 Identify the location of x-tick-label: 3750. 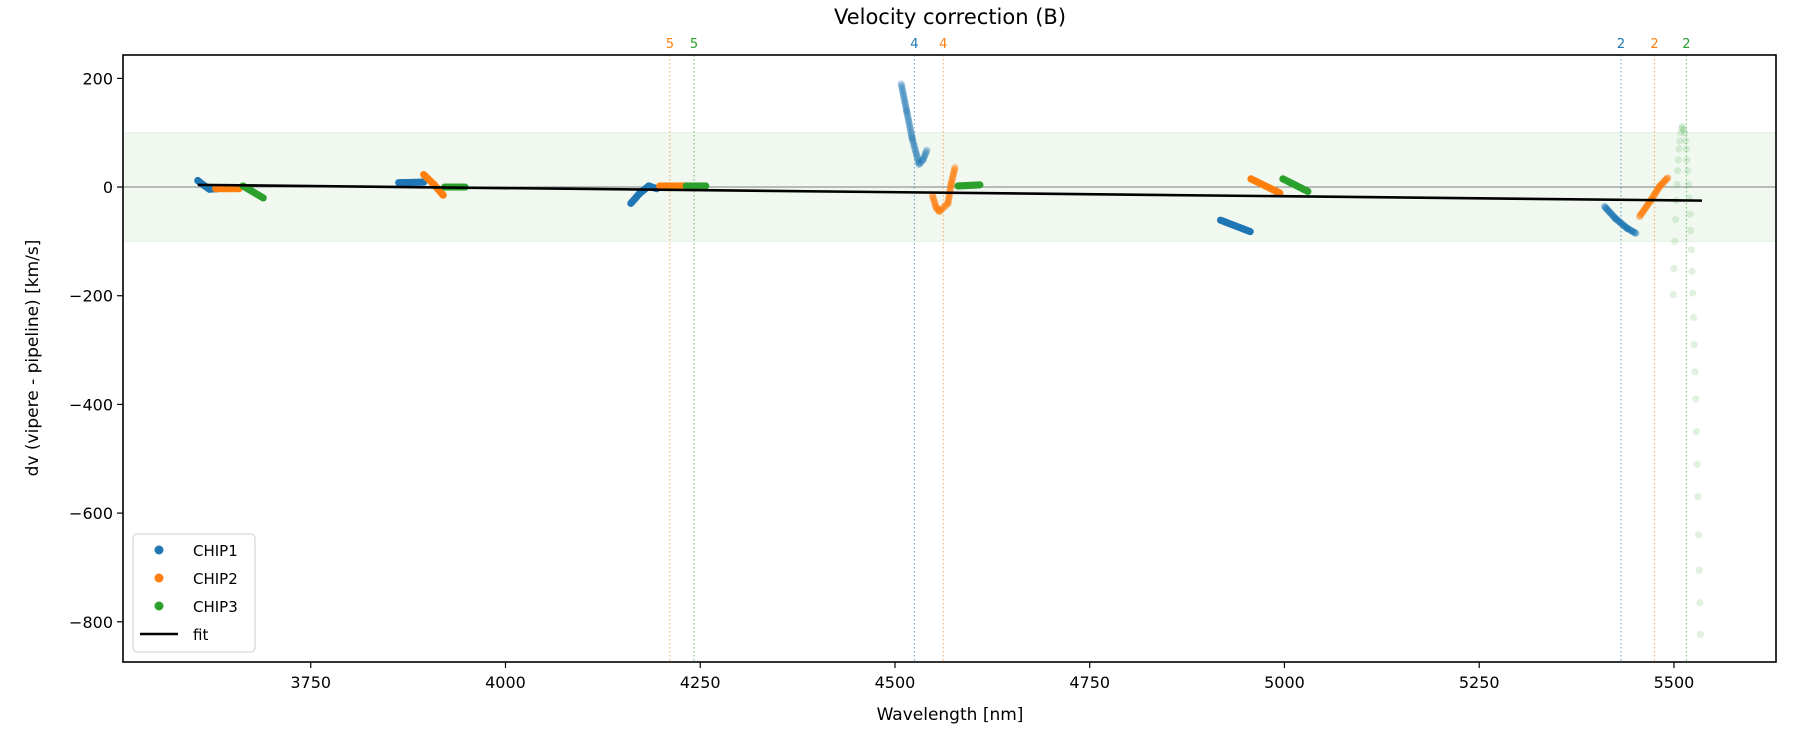
(310, 682).